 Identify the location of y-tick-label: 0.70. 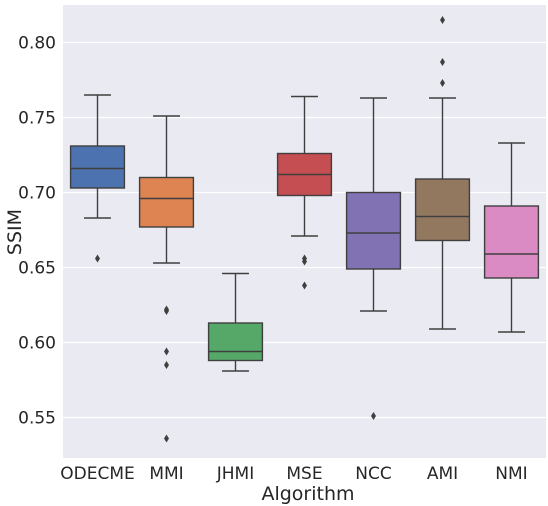
(37, 194).